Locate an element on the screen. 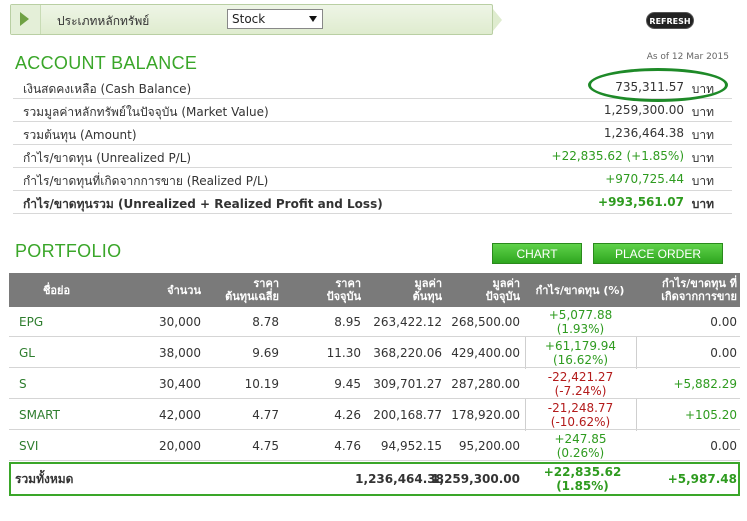 Image resolution: width=747 pixels, height=521 pixels. header-realized-line1: กำไร/ขาดทุน ที่ is located at coordinates (699, 283).